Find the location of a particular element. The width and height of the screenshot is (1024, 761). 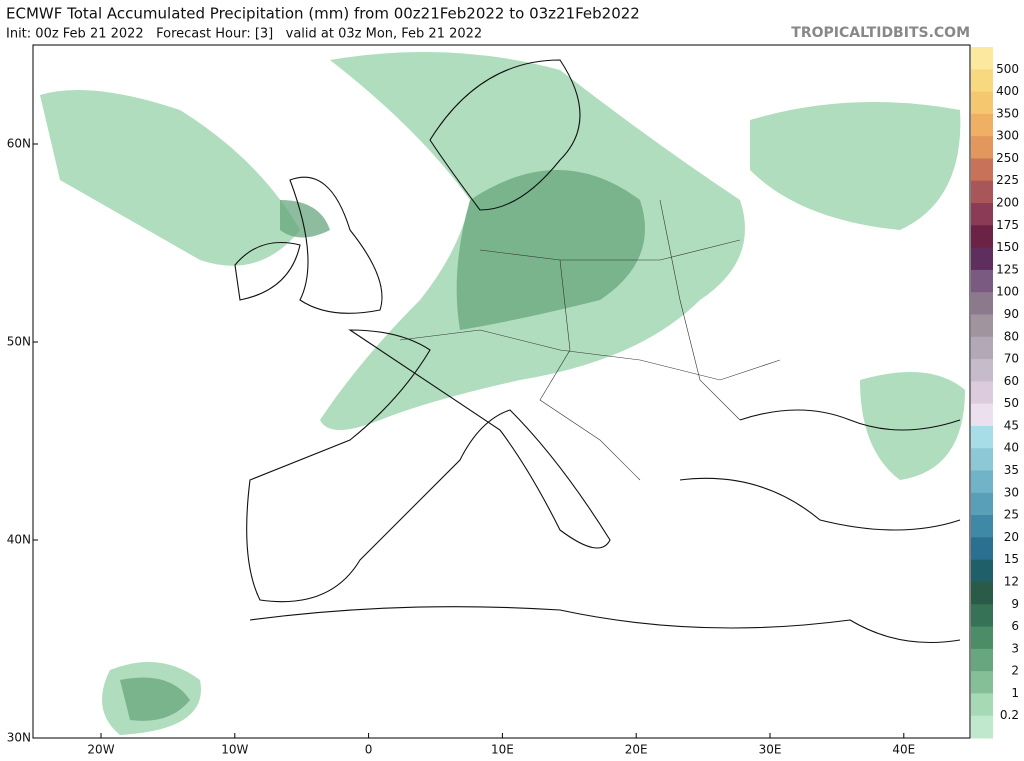

borders is located at coordinates (590, 340).